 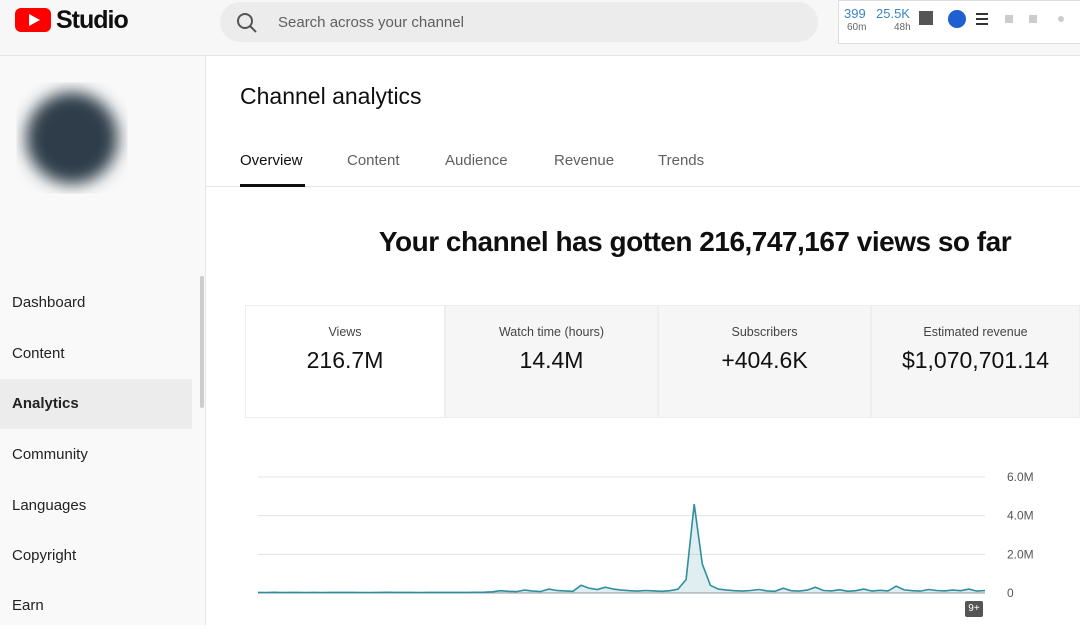 I want to click on nav-item: Dashboard, so click(x=49, y=302).